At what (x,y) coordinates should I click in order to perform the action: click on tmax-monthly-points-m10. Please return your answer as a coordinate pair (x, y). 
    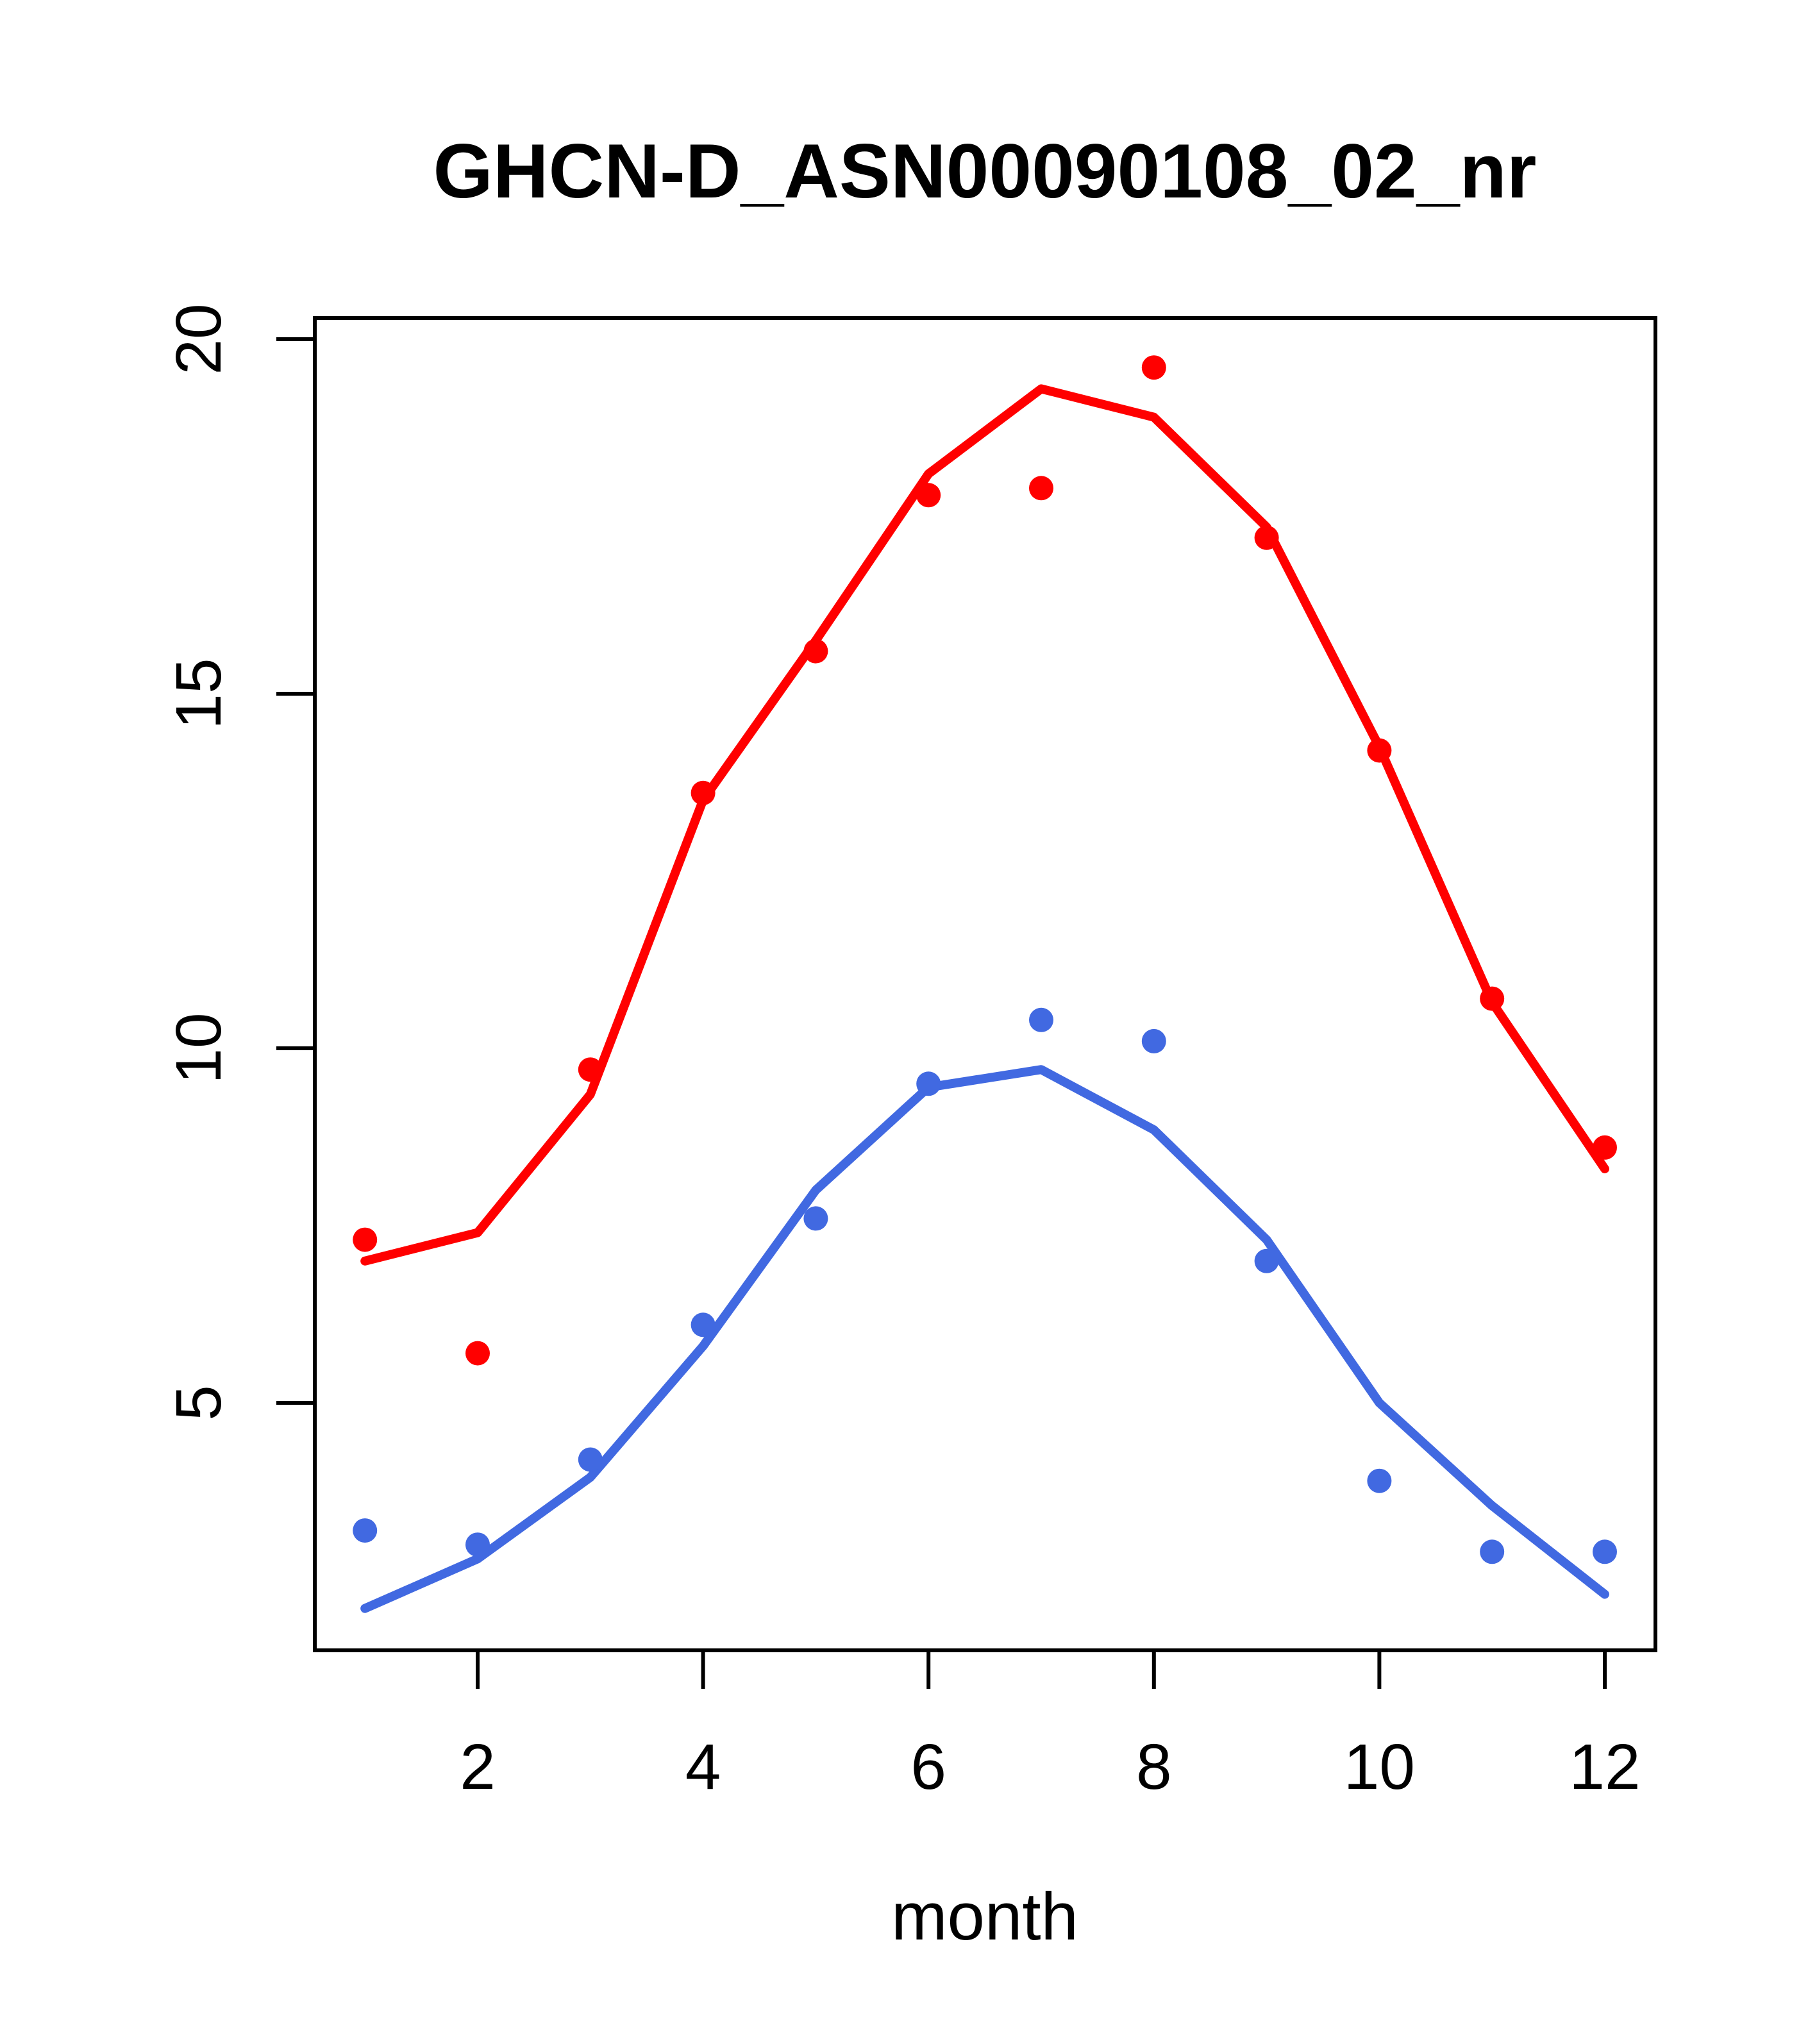
    Looking at the image, I should click on (1379, 750).